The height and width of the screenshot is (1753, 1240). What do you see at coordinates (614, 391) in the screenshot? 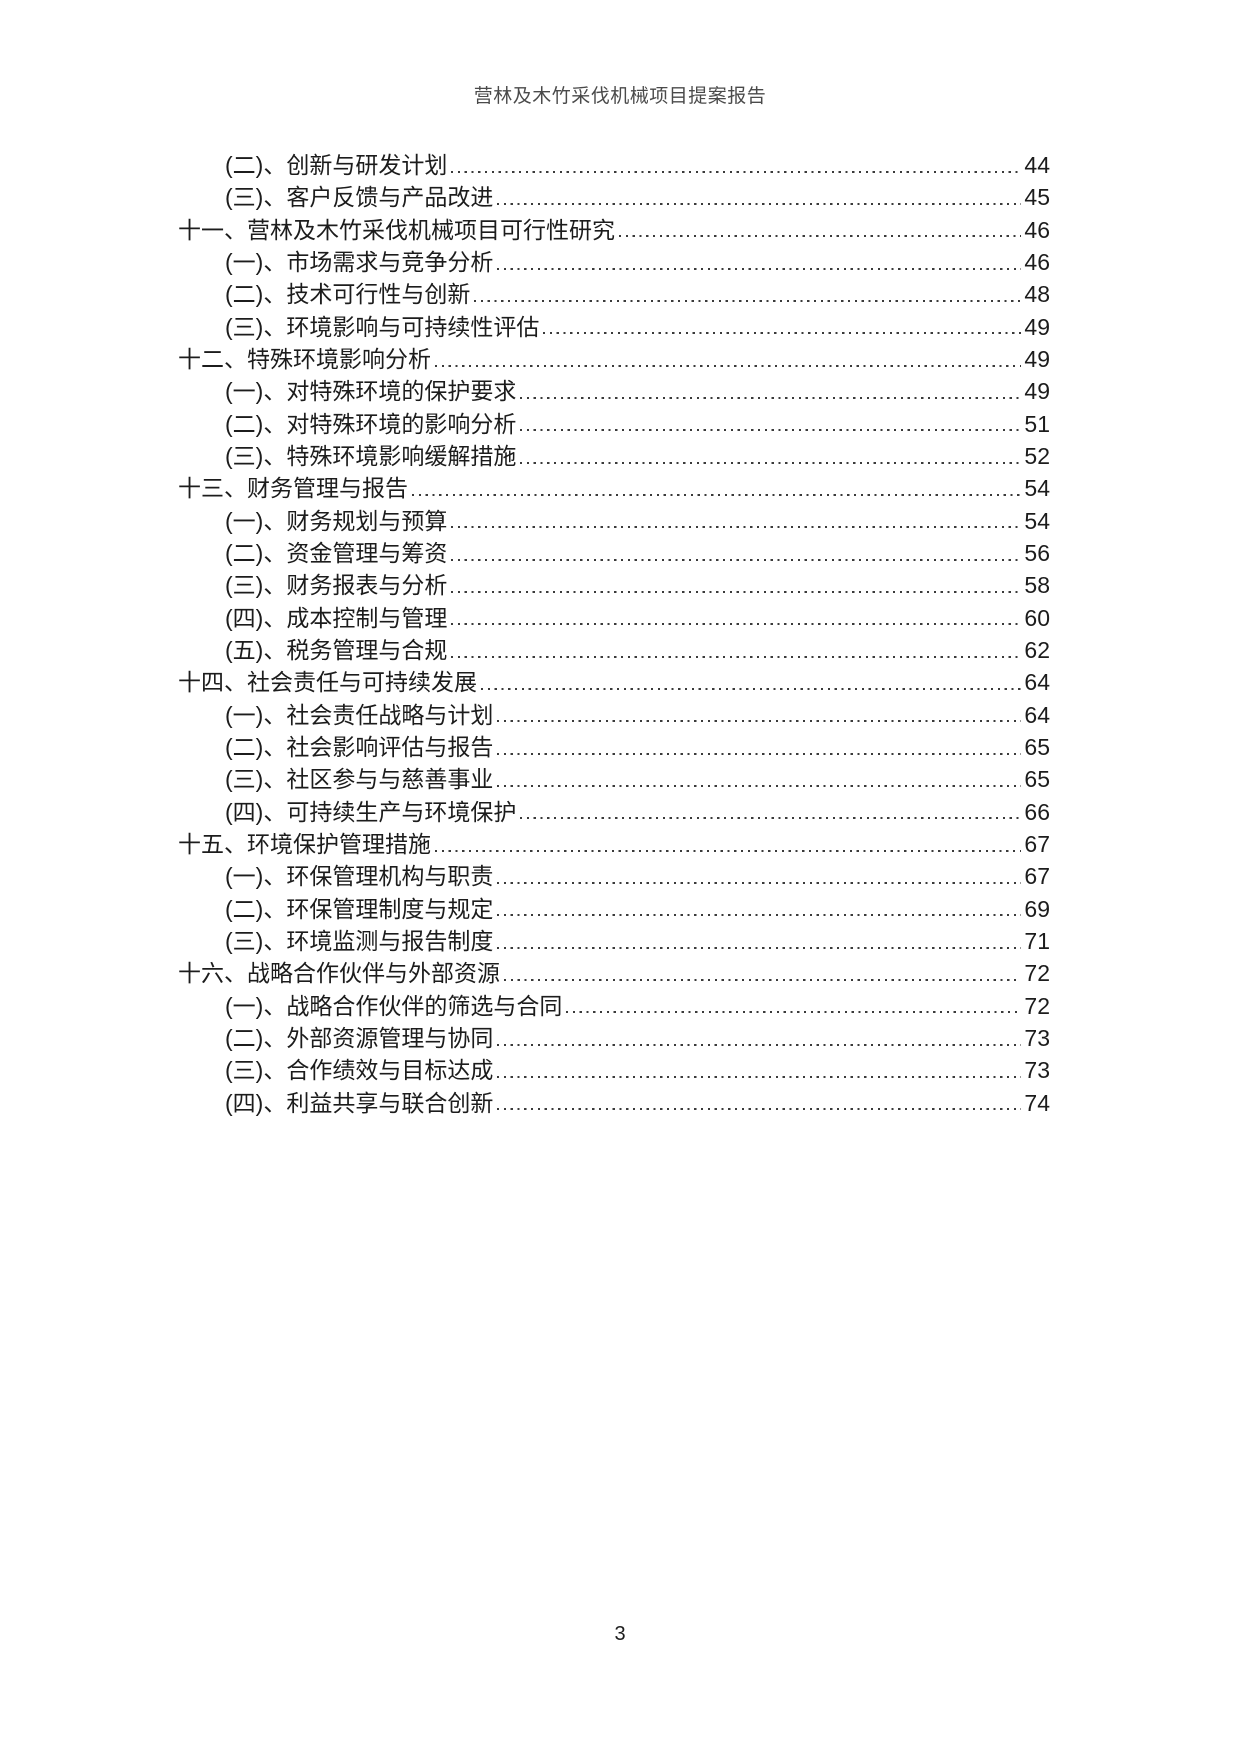
I see `toc-entry: (一)、对特殊环境的保护要求 49` at bounding box center [614, 391].